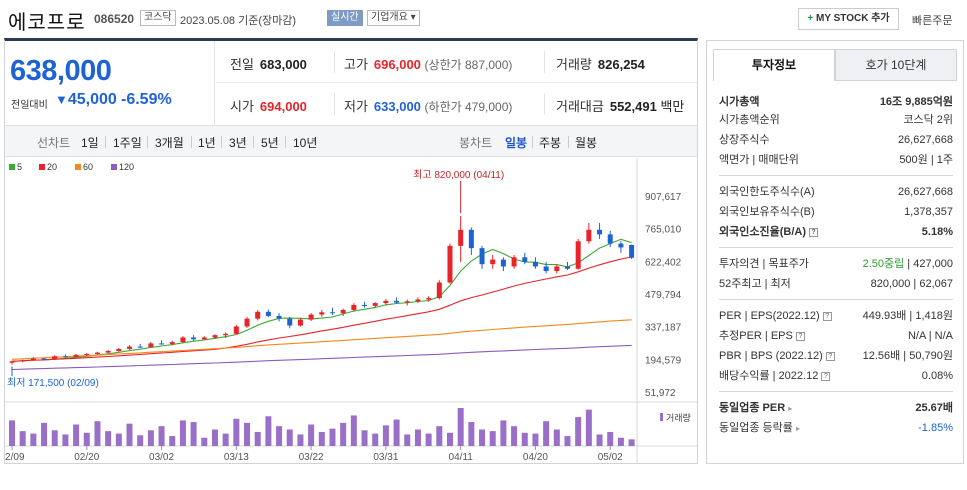 This screenshot has height=490, width=967. Describe the element at coordinates (516, 143) in the screenshot. I see `candle-daily: 일봉` at that location.